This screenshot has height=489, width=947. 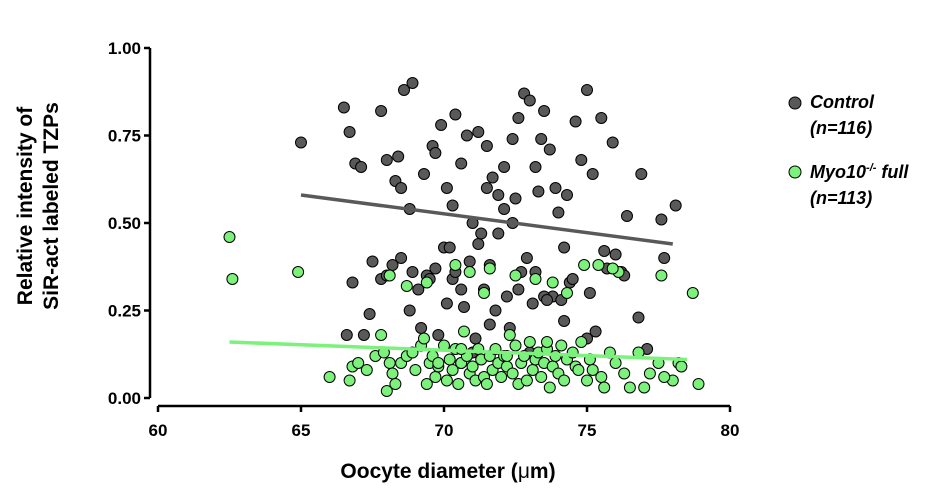 I want to click on x-tick-label: 80, so click(x=730, y=430).